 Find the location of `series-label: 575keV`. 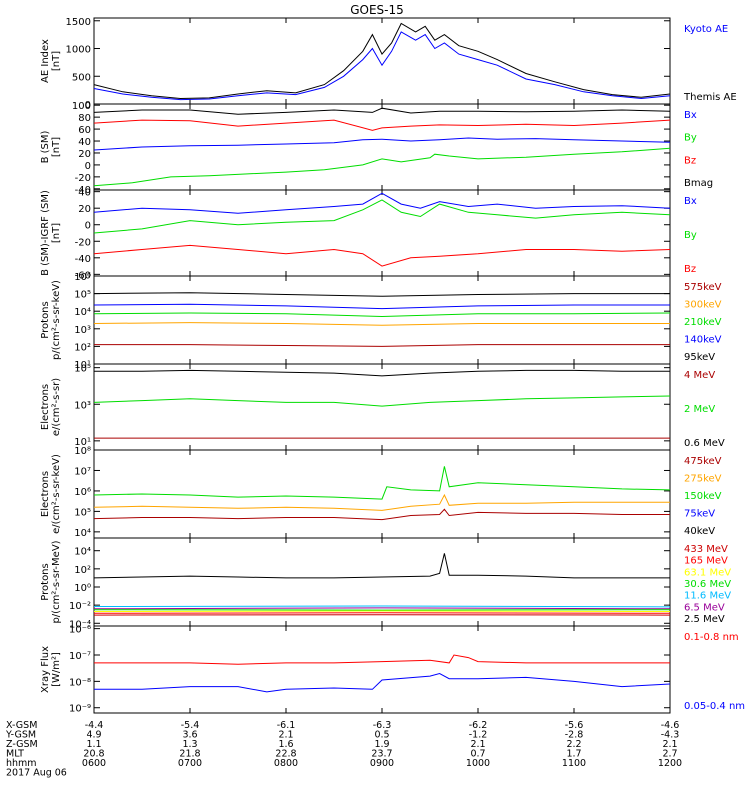

series-label: 575keV is located at coordinates (703, 287).